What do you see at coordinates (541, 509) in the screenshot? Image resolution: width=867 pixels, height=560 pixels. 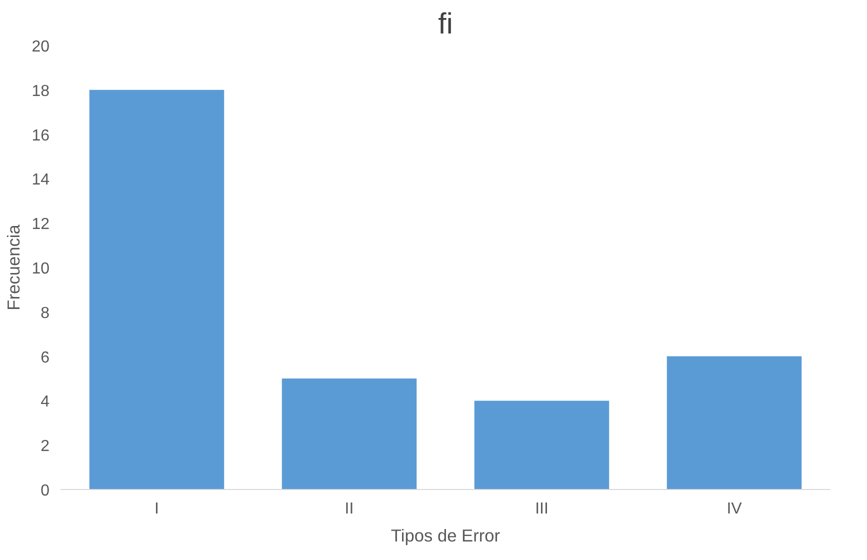 I see `x-tick-label: III` at bounding box center [541, 509].